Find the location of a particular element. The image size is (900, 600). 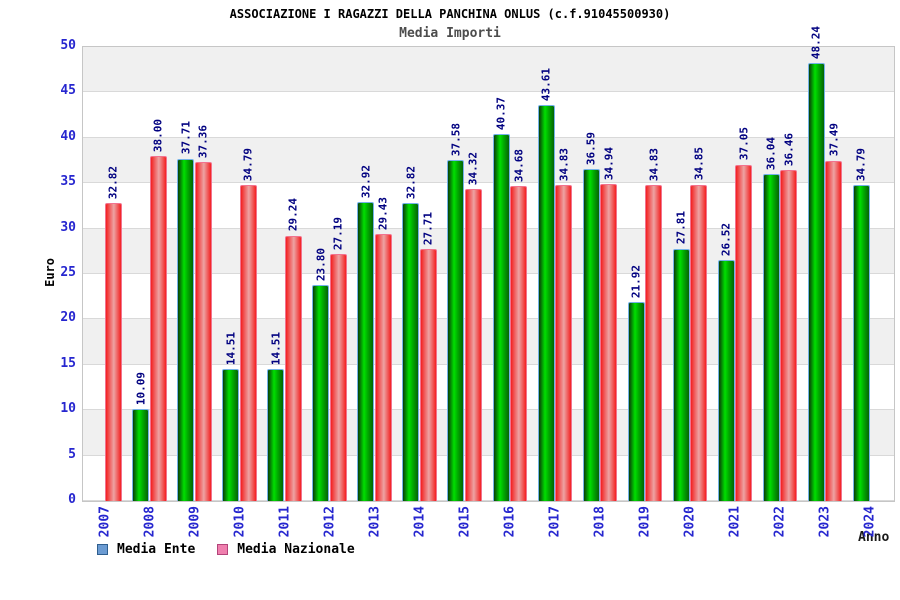

bar-media-ente-2021 is located at coordinates (726, 380).